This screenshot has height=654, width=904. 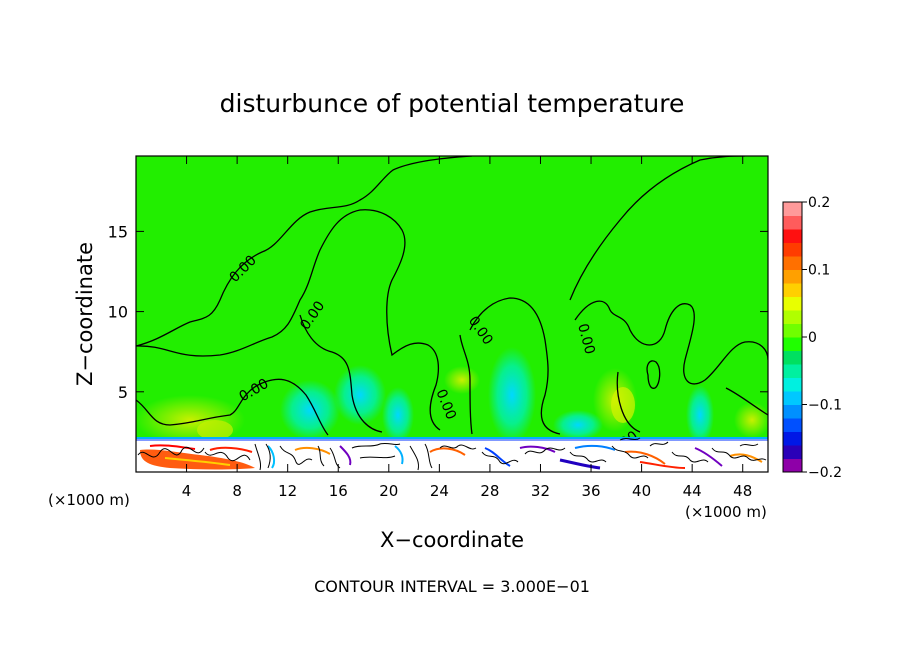 What do you see at coordinates (452, 396) in the screenshot?
I see `field-anomalies` at bounding box center [452, 396].